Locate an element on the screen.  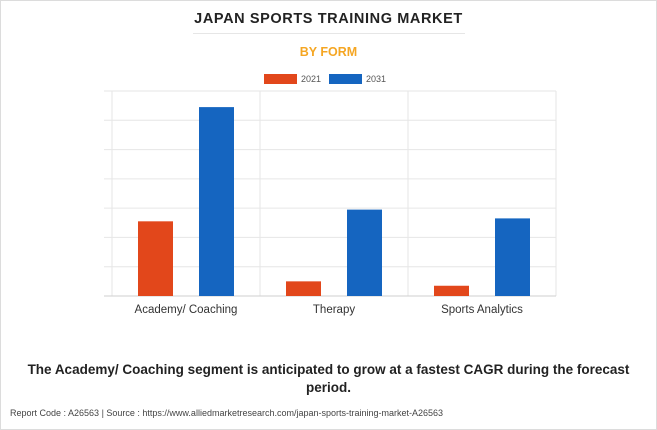
title-divider is located at coordinates (329, 33).